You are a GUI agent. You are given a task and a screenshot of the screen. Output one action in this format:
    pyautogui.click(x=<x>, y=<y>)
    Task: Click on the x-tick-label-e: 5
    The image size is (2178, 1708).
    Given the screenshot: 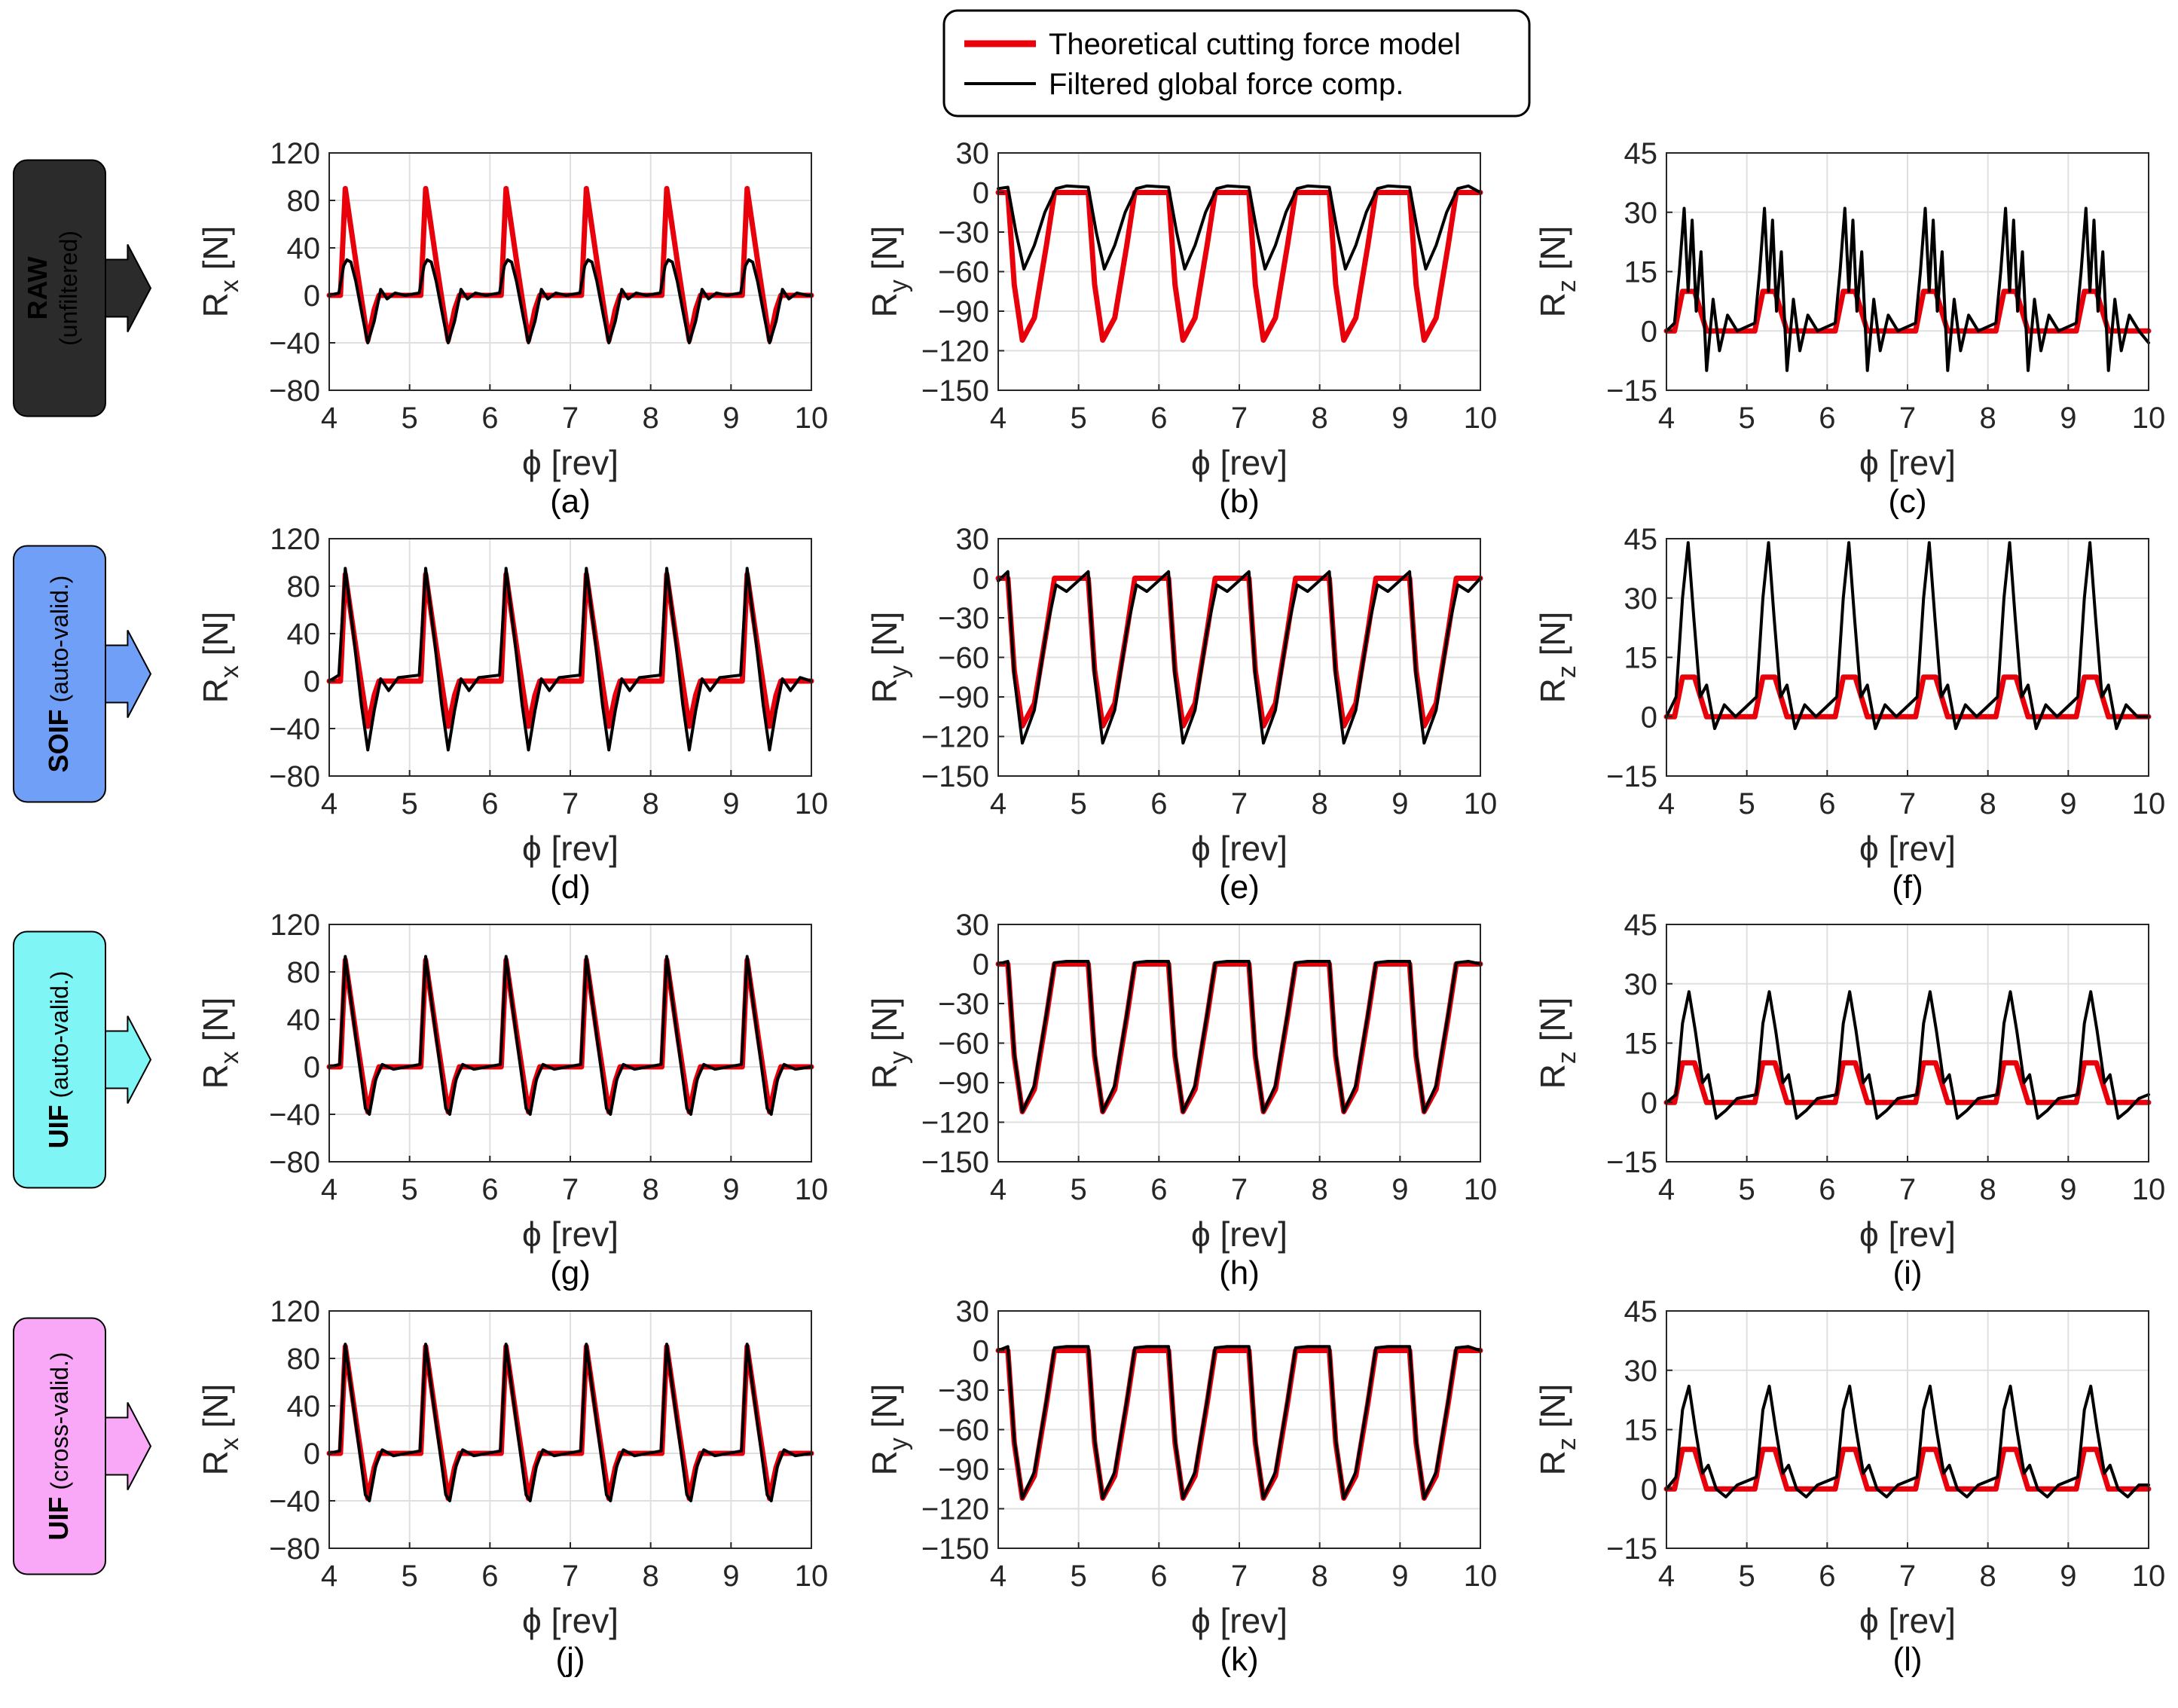 What is the action you would take?
    pyautogui.click(x=1079, y=803)
    